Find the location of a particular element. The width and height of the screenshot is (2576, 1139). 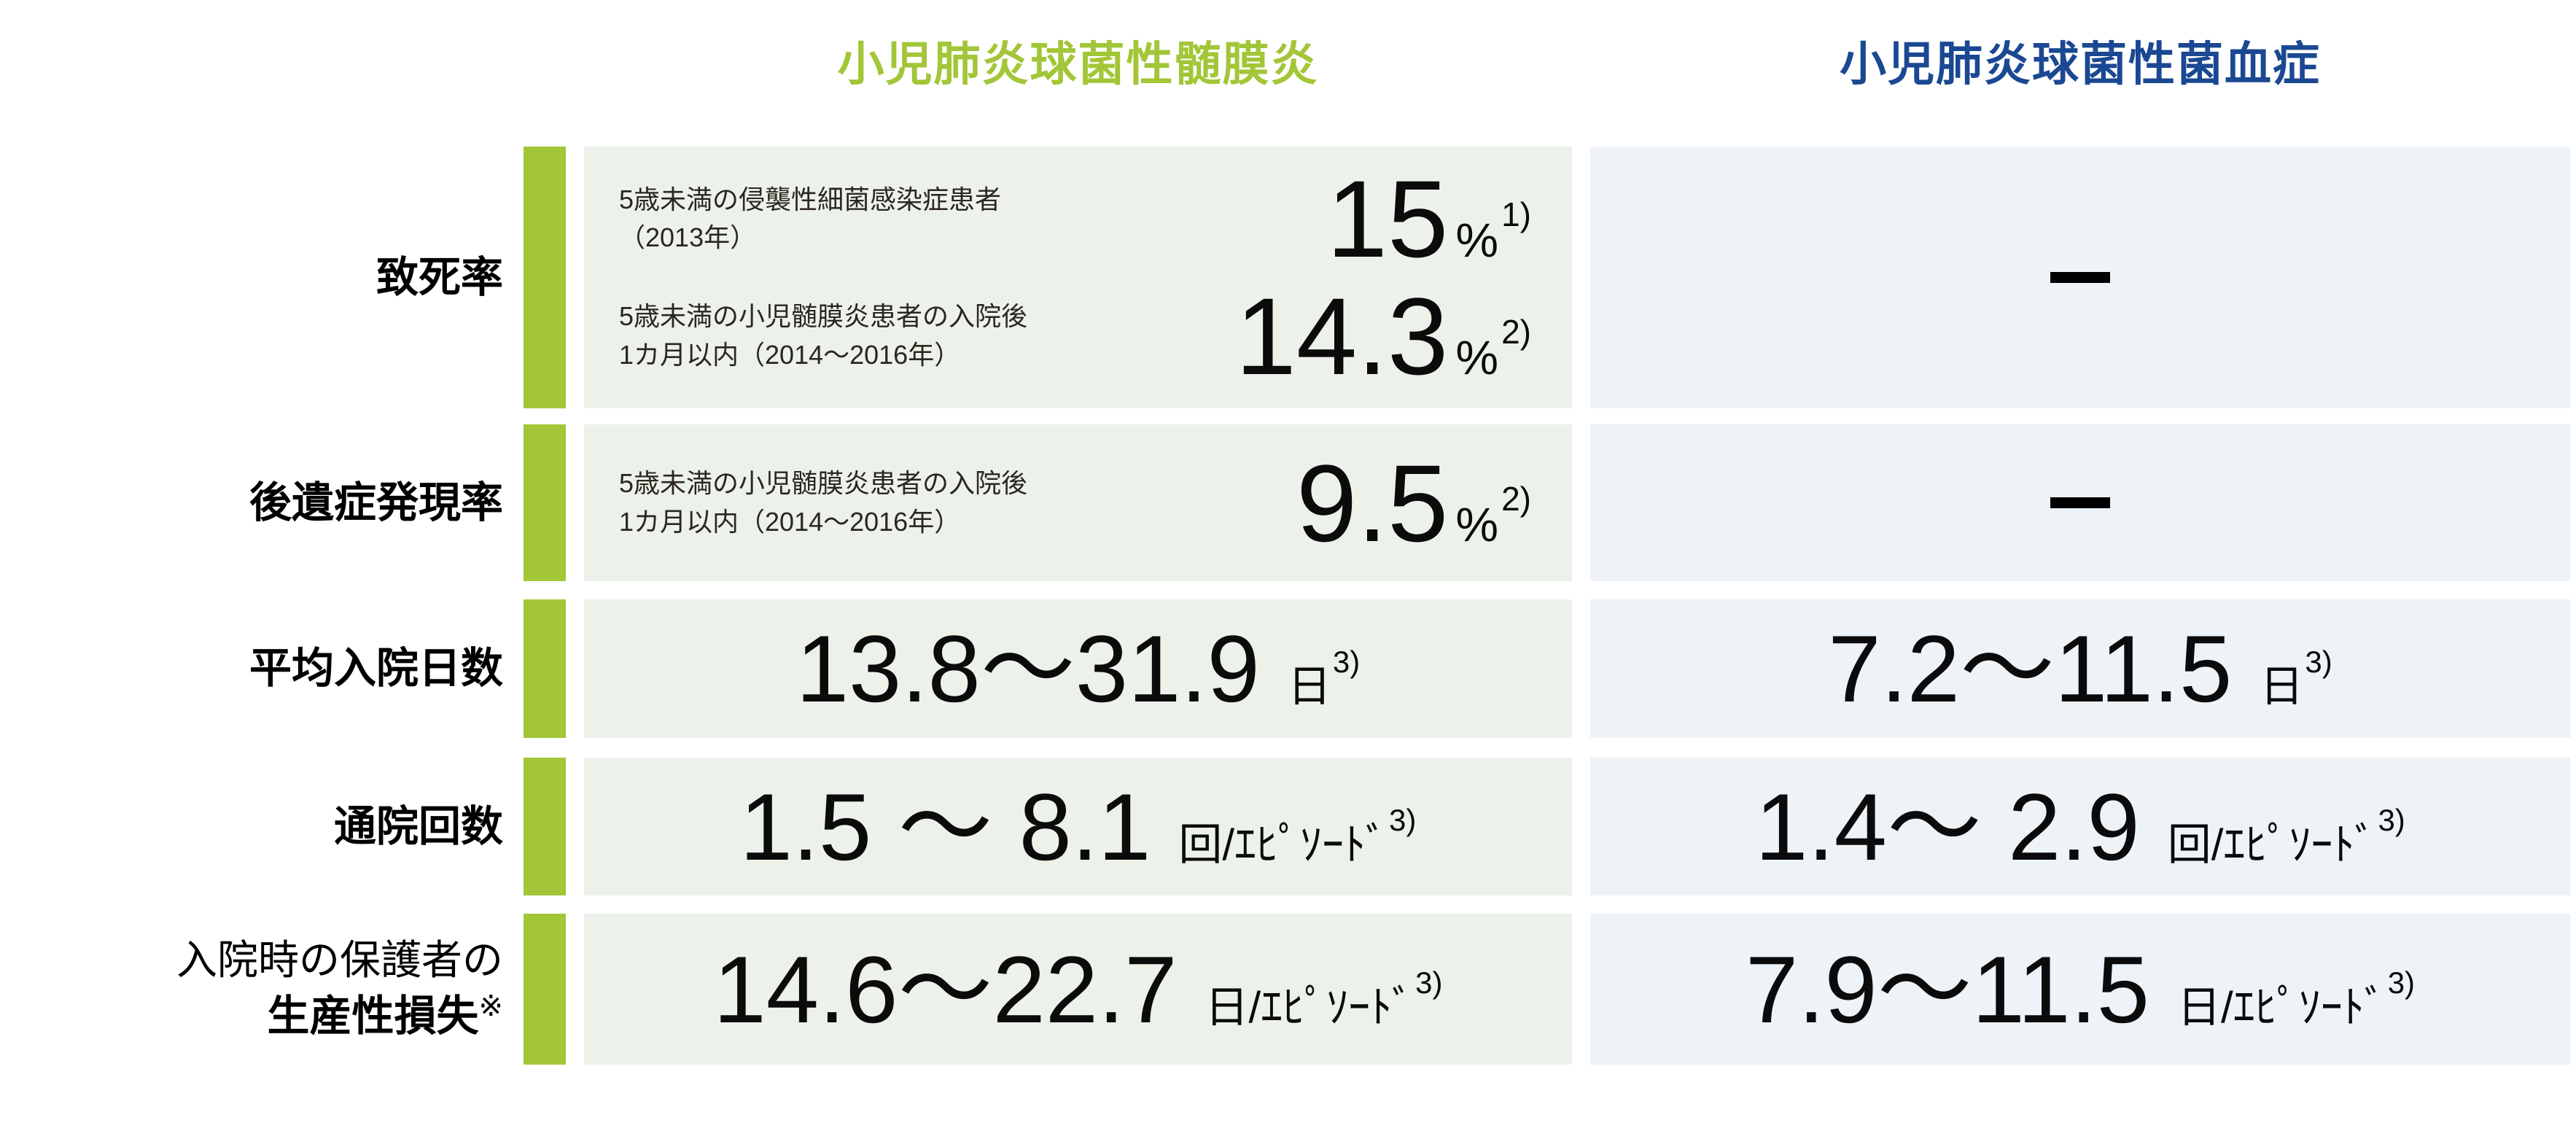

outpatient-visits-bacteremia-value: 1.4～ 2.9 回/ｴﾋﾟｿｰﾄﾞ 3) is located at coordinates (2080, 826).